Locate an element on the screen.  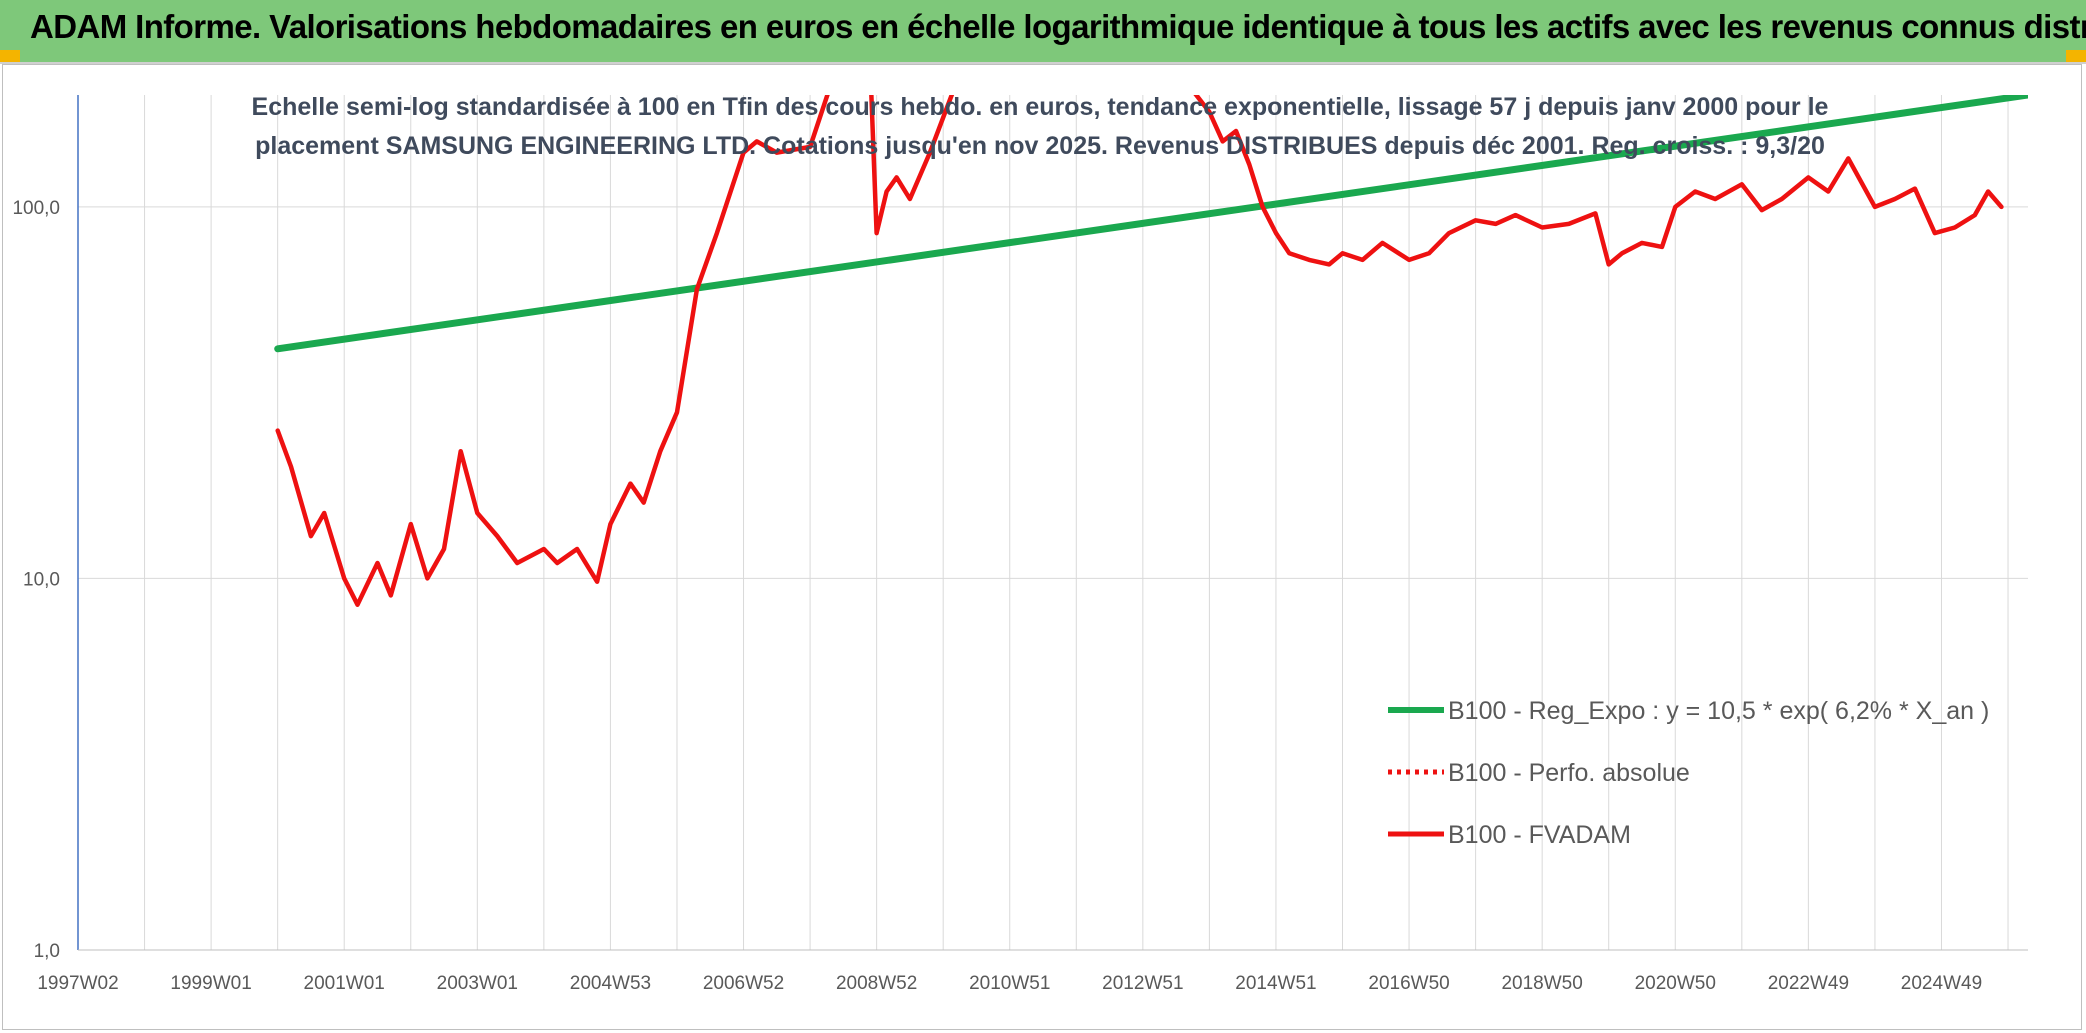
x-tick-label: 2008W52 is located at coordinates (876, 983).